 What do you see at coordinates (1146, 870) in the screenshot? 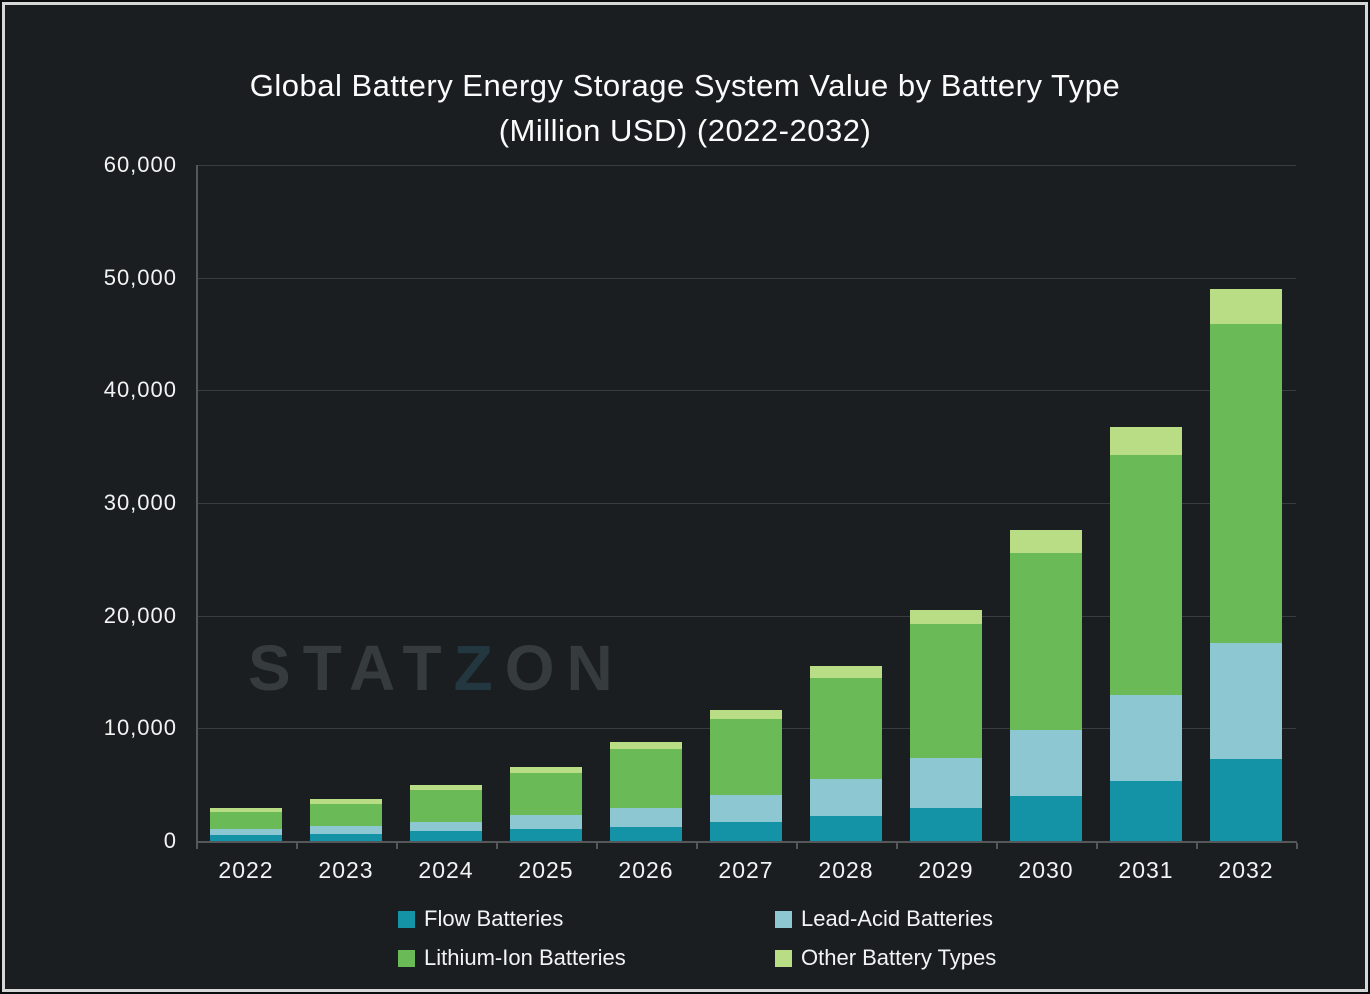
I see `x-tick-label-2031: 2031` at bounding box center [1146, 870].